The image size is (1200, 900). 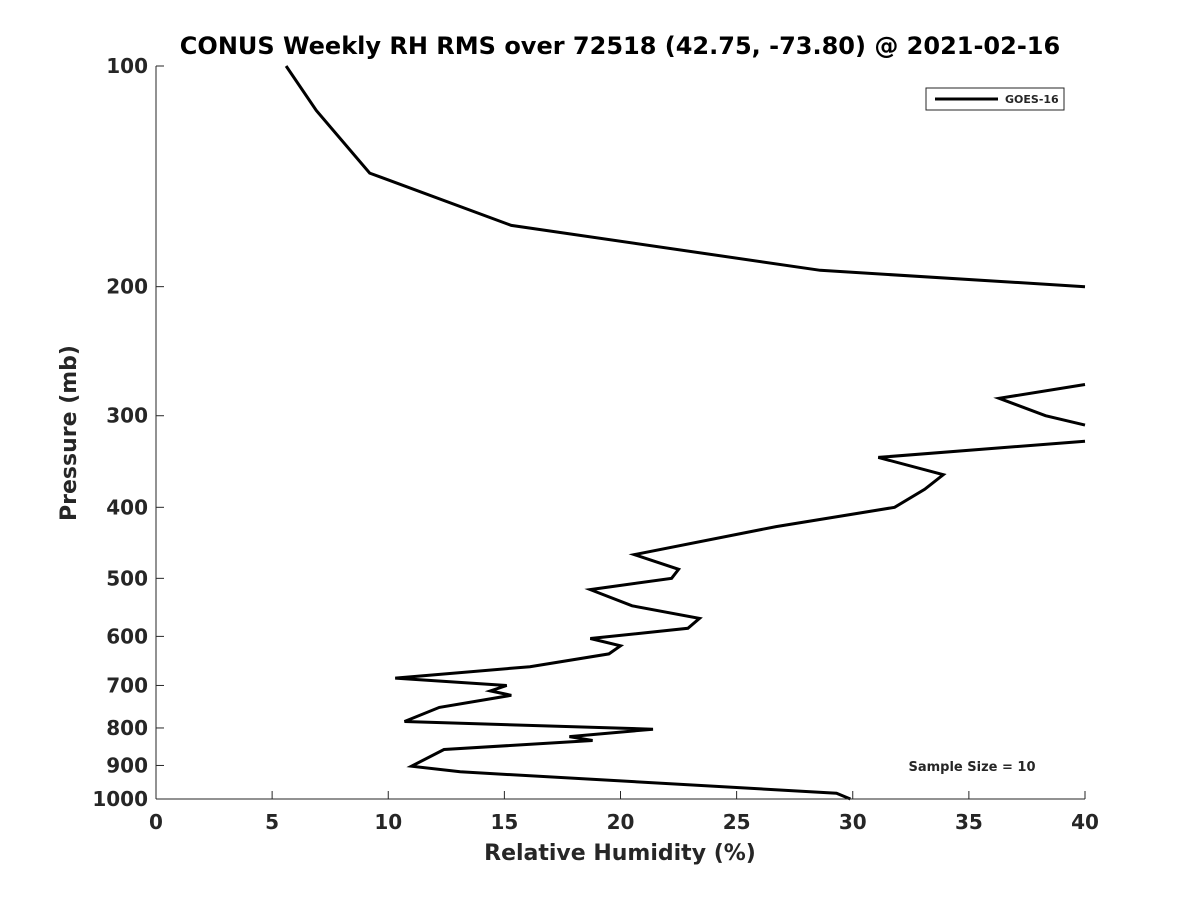 I want to click on x-tick-label: 20, so click(x=621, y=822).